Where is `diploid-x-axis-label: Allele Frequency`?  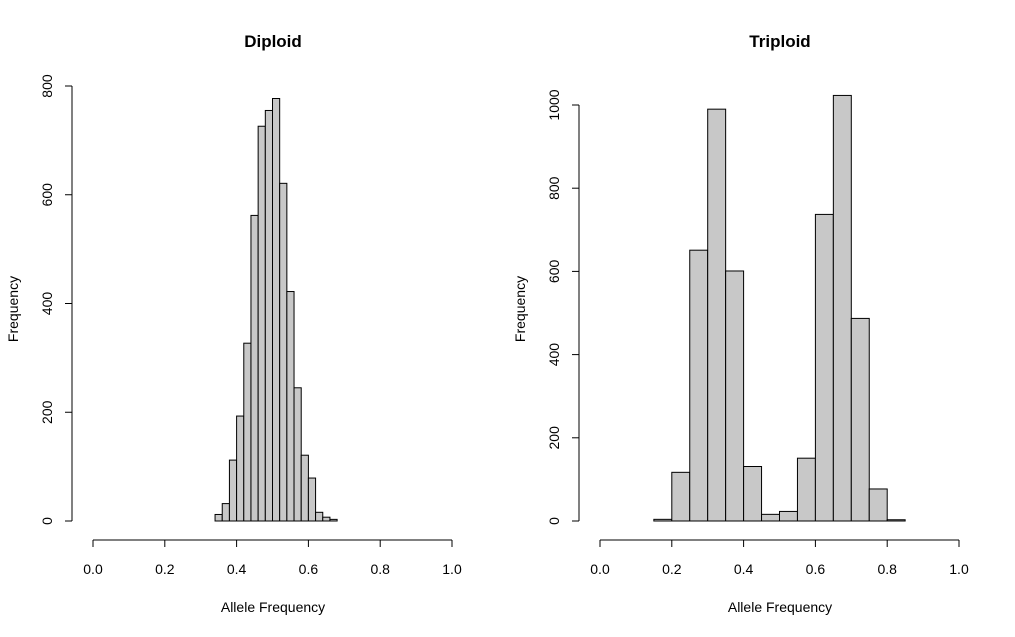 diploid-x-axis-label: Allele Frequency is located at coordinates (273, 607).